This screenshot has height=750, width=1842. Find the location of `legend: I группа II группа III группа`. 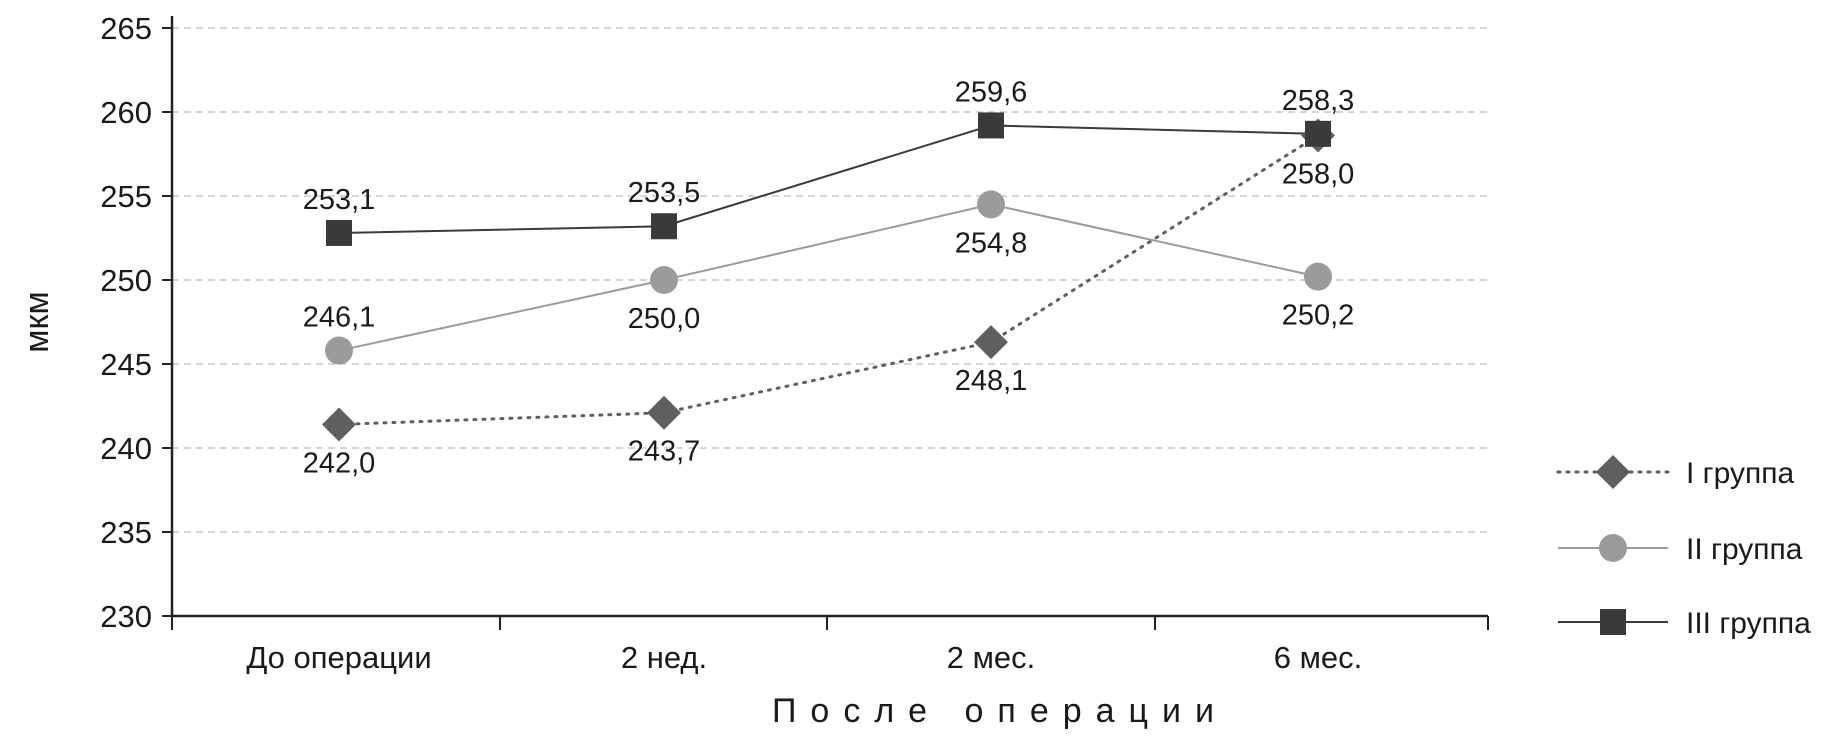

legend: I группа II группа III группа is located at coordinates (1683, 547).